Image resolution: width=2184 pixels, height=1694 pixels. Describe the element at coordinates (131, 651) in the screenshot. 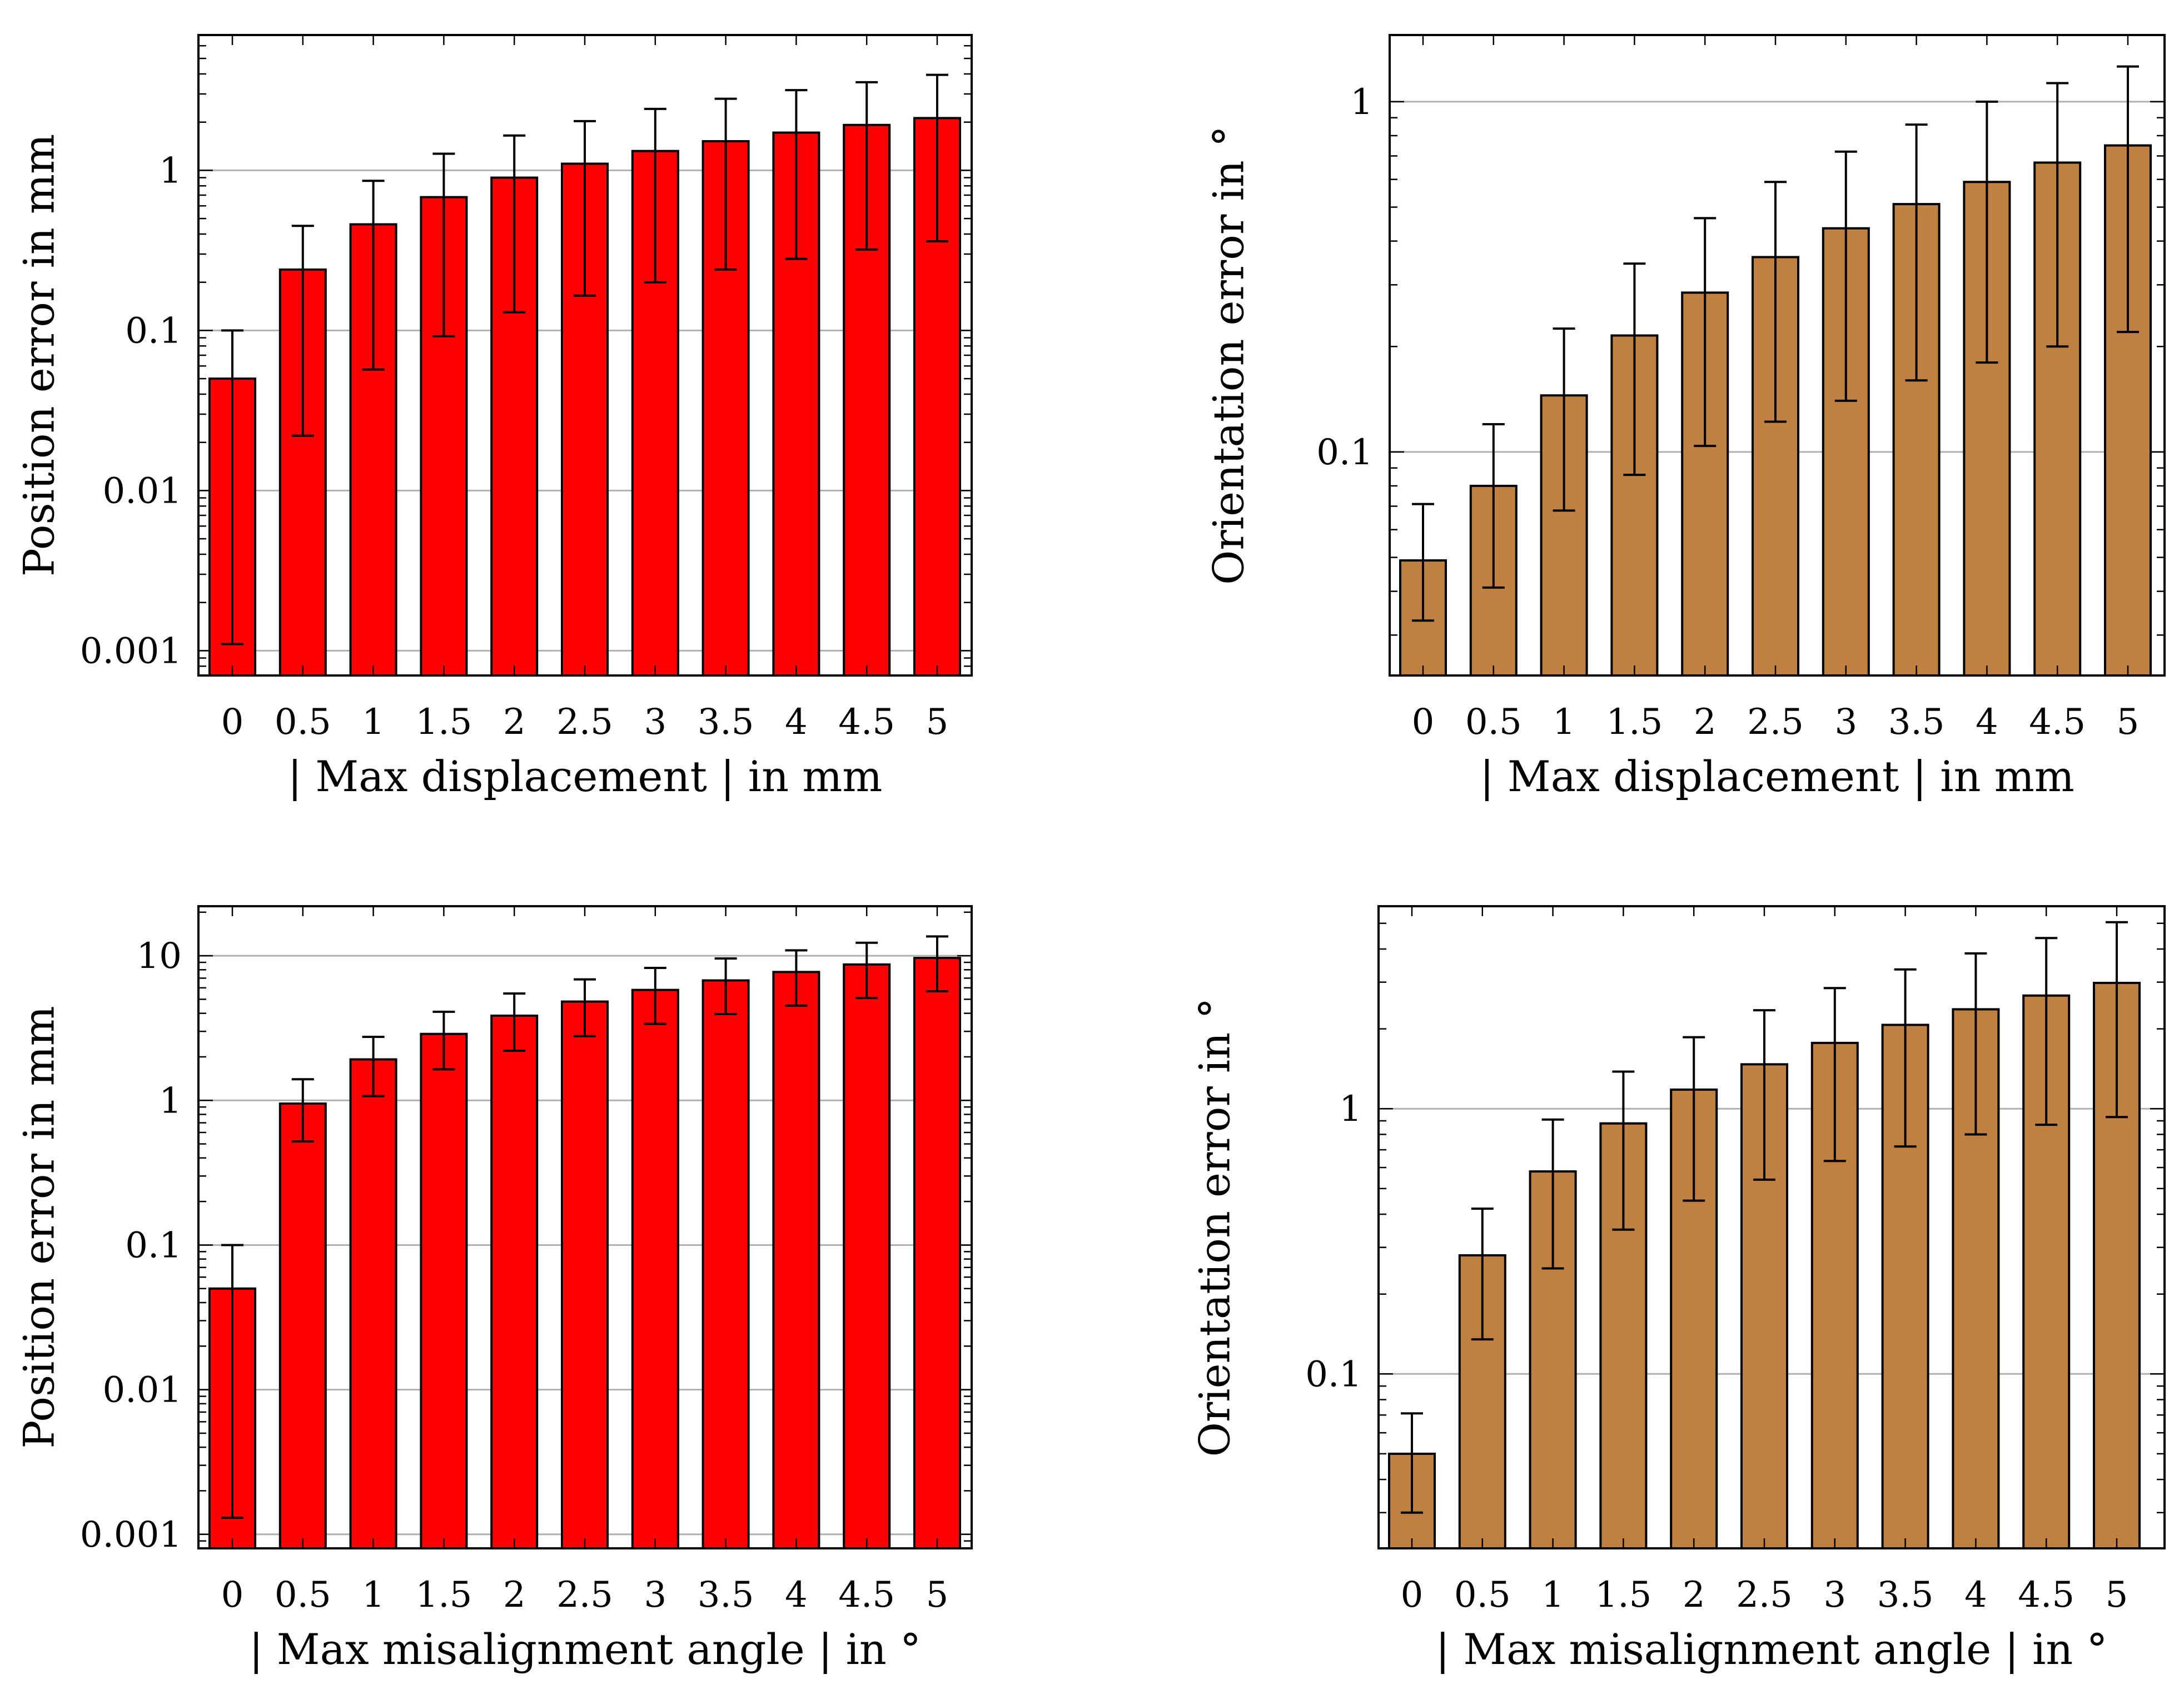

I see `y-tick-label: 0.001` at that location.